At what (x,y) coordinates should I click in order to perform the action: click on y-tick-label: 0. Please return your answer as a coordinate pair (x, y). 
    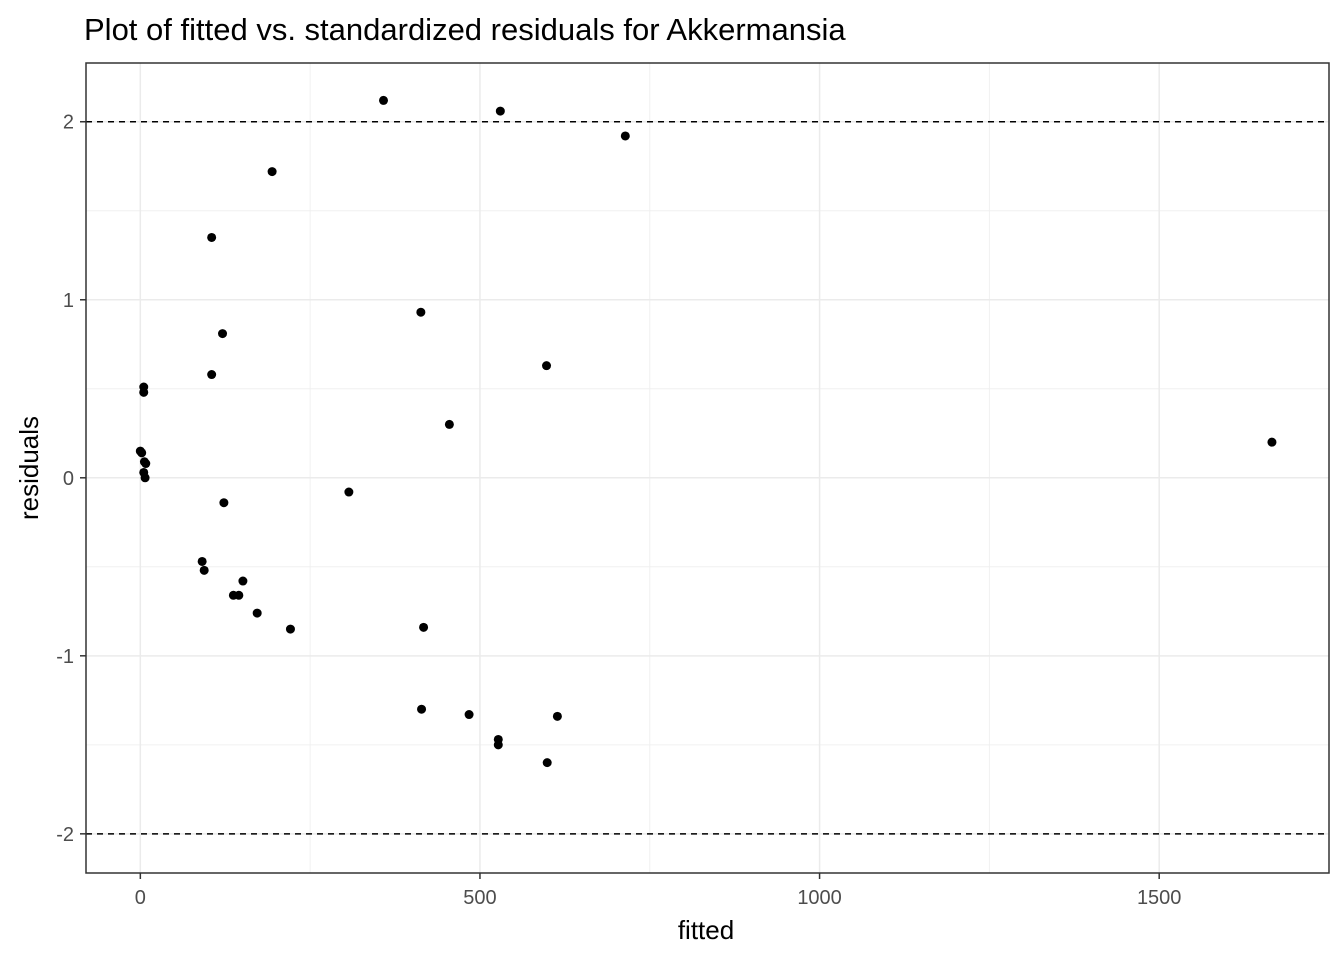
    Looking at the image, I should click on (68, 479).